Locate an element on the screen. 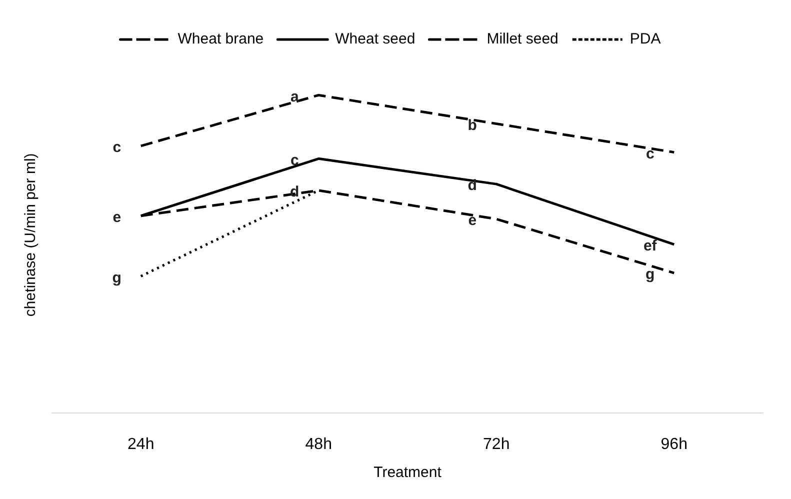 The height and width of the screenshot is (499, 791). annotation: a is located at coordinates (295, 97).